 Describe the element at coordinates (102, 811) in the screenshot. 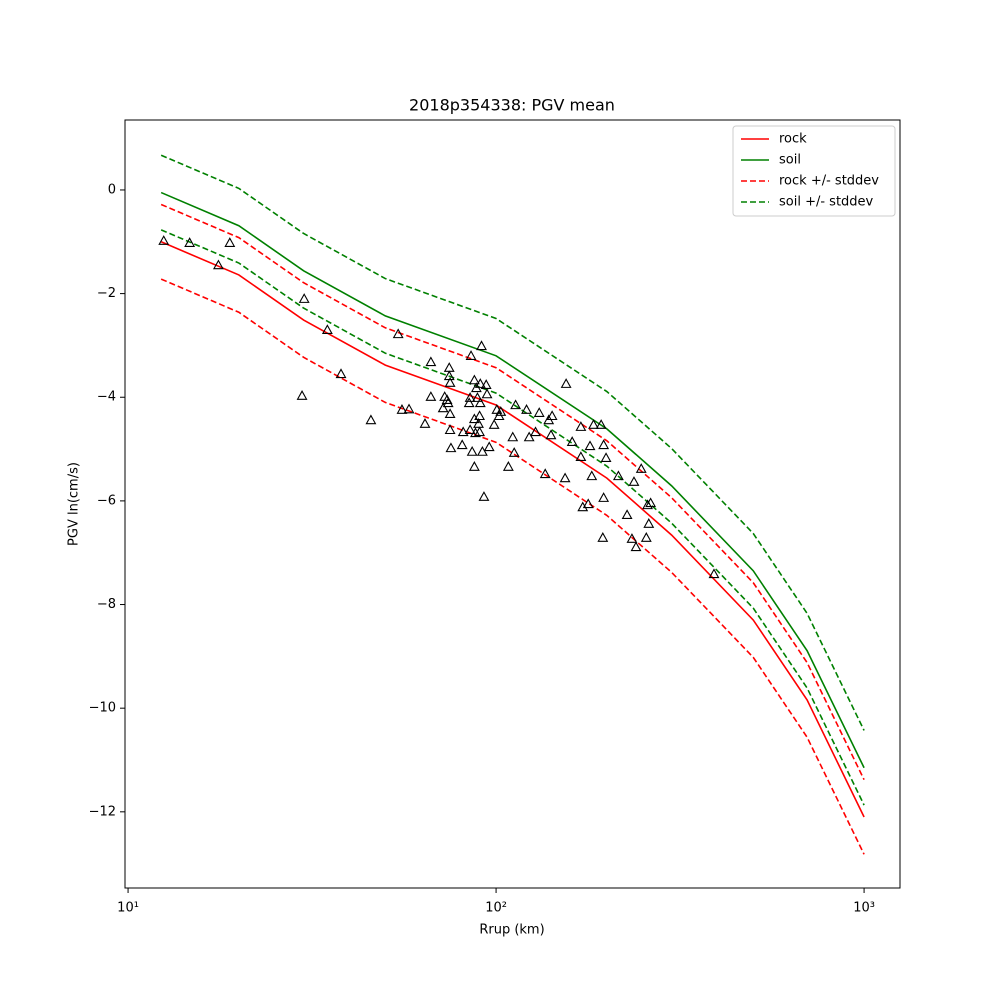

I see `y-tick-label: −12` at that location.